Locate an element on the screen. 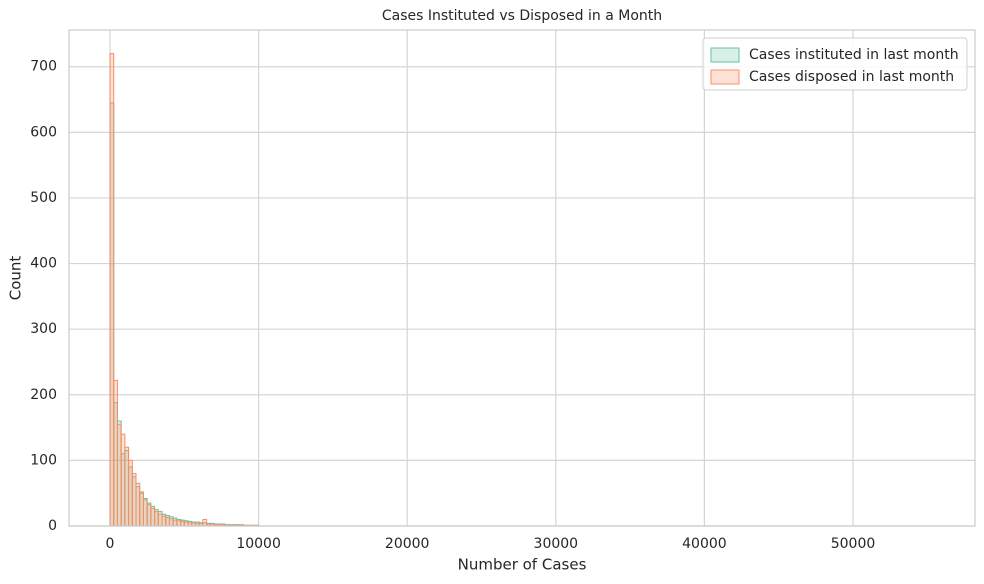 Image resolution: width=984 pixels, height=584 pixels. x-tick-label: 20000 is located at coordinates (407, 544).